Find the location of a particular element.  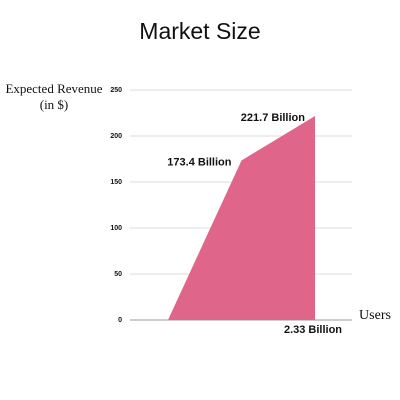

y-axis-label: (in $) is located at coordinates (54, 104).